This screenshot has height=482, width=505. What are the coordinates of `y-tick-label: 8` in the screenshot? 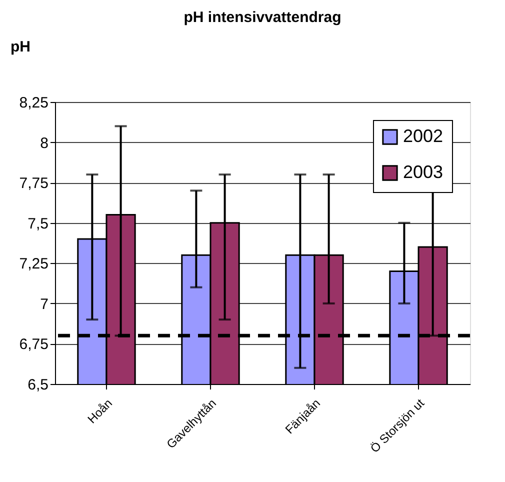 It's located at (44, 143).